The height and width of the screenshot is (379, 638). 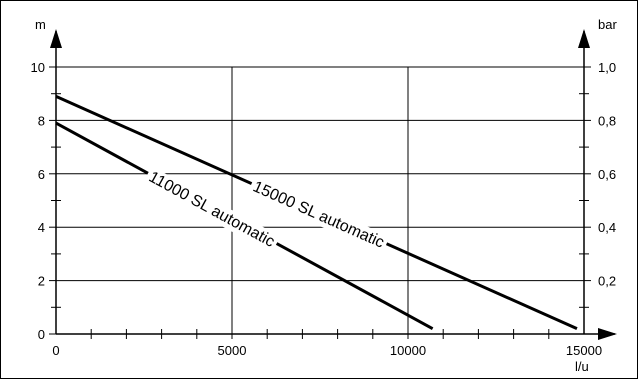 I want to click on x-tick-label: 15000, so click(x=584, y=350).